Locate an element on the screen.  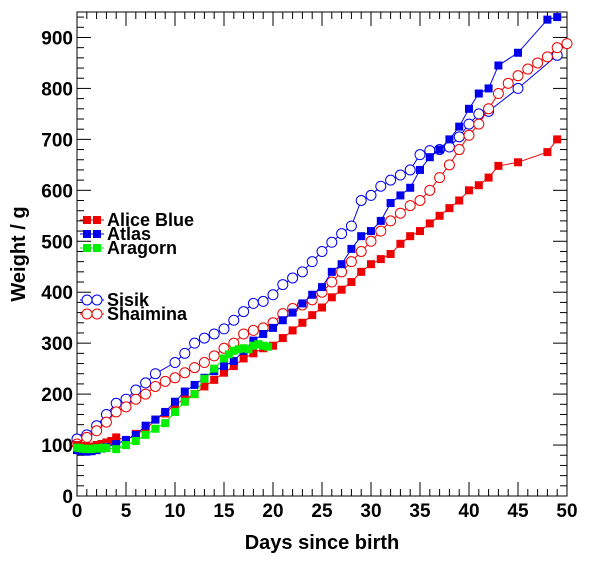
y-tick-label: 900 is located at coordinates (57, 38).